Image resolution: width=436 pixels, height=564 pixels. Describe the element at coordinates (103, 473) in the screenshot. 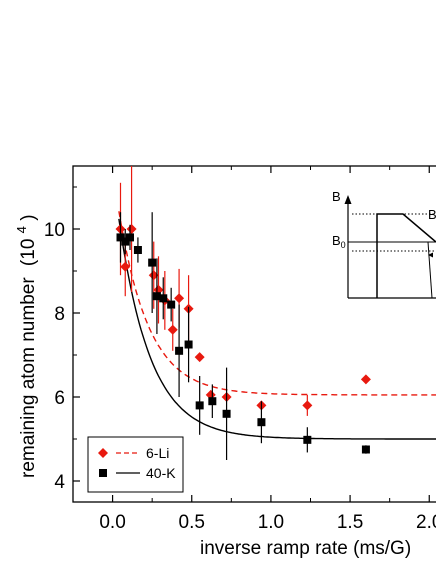

I see `legend-marker-square` at that location.